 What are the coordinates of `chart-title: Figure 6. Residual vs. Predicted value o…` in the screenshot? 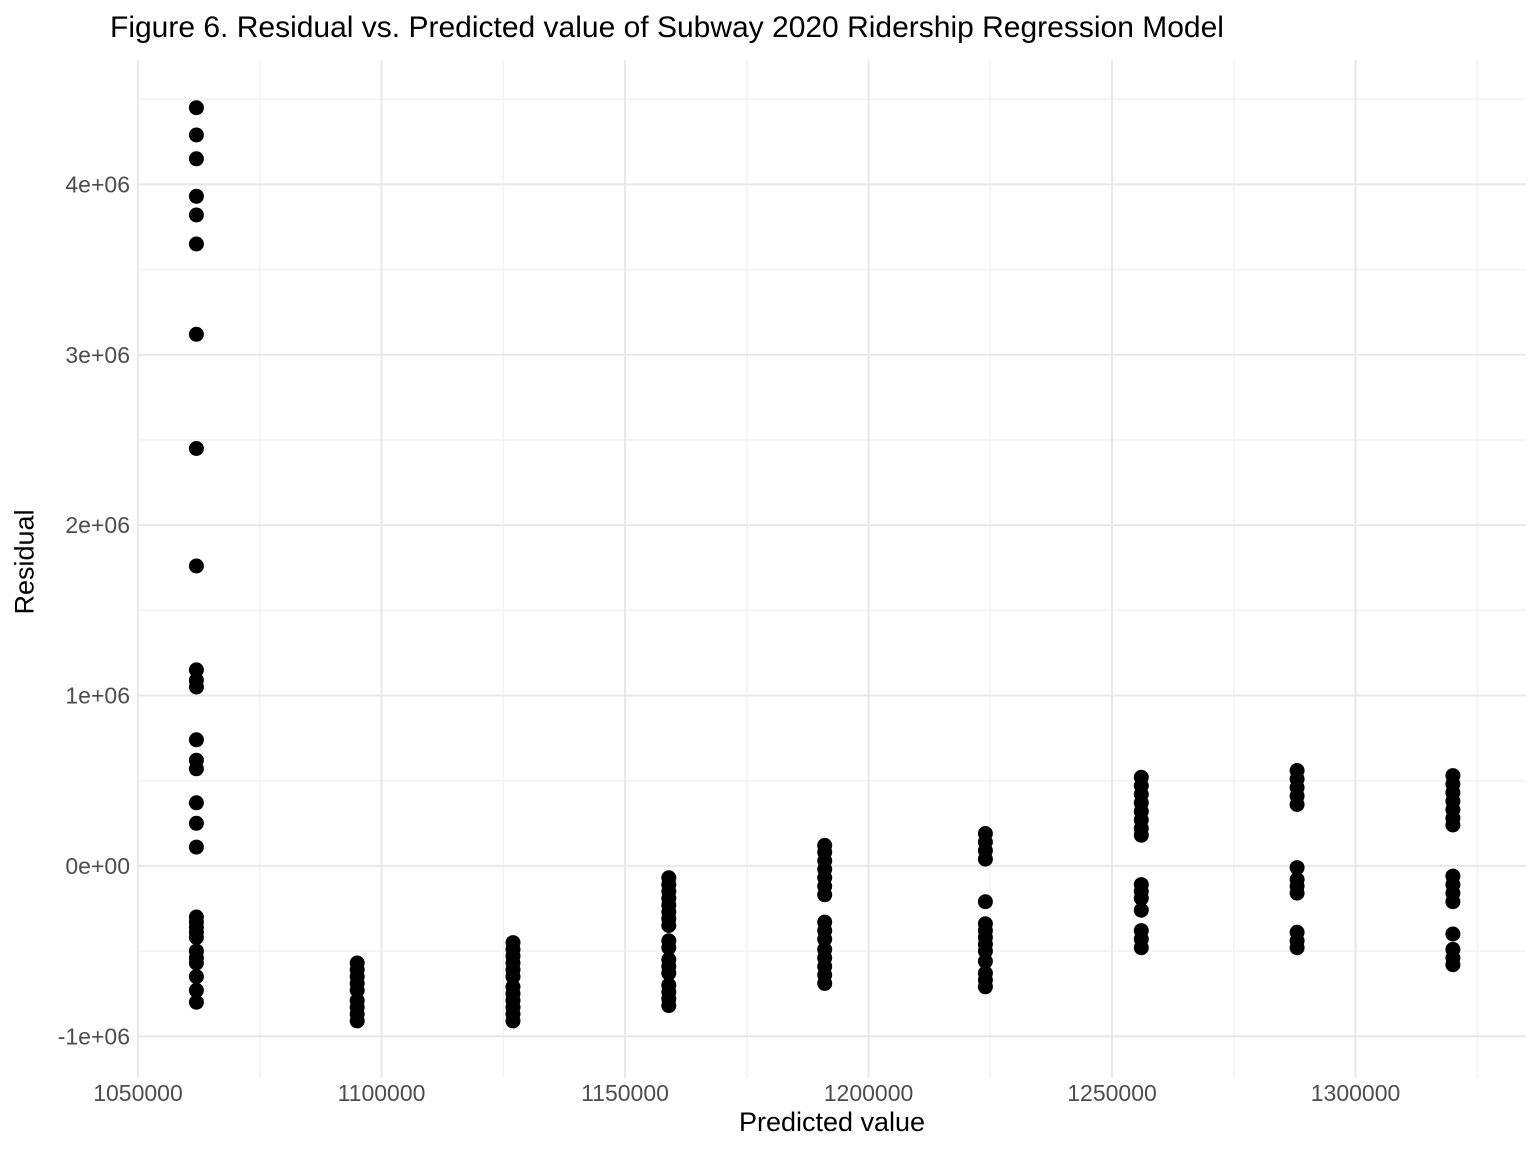 It's located at (667, 27).